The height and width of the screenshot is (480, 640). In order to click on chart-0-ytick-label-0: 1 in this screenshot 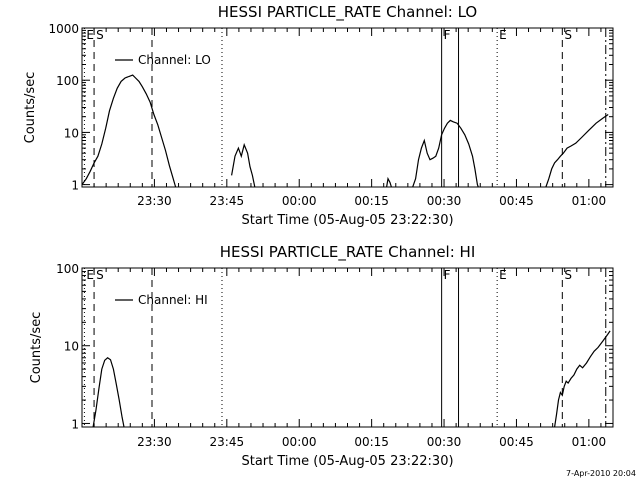, I will do `click(75, 186)`.